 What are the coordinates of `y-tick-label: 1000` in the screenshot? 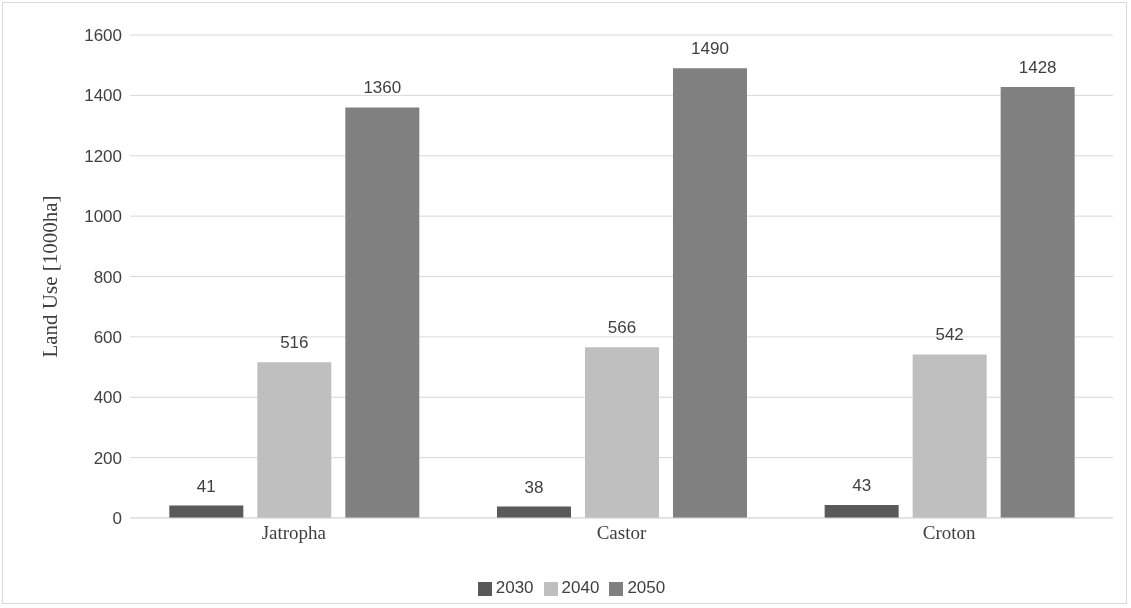 It's located at (103, 217).